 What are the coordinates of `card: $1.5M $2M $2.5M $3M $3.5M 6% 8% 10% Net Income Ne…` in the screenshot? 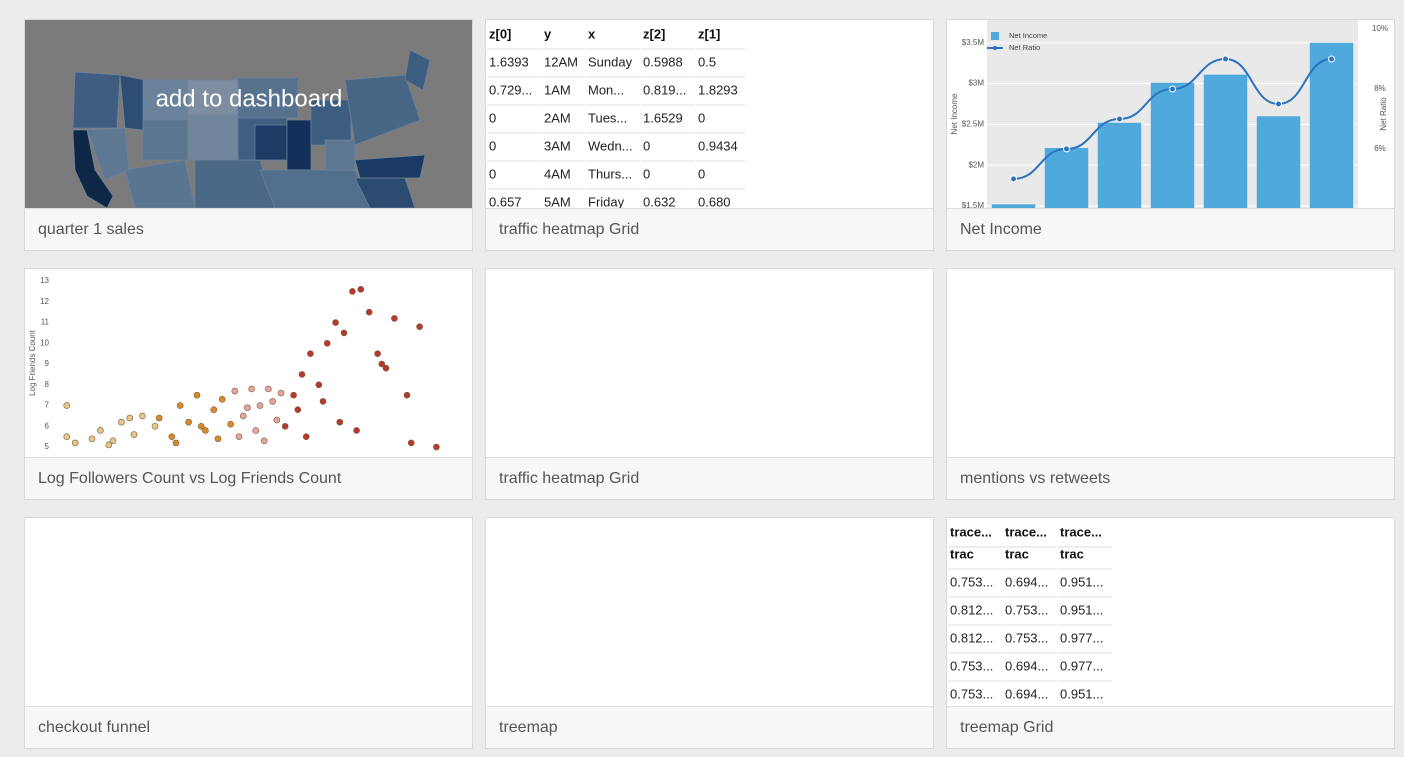 It's located at (1170, 135).